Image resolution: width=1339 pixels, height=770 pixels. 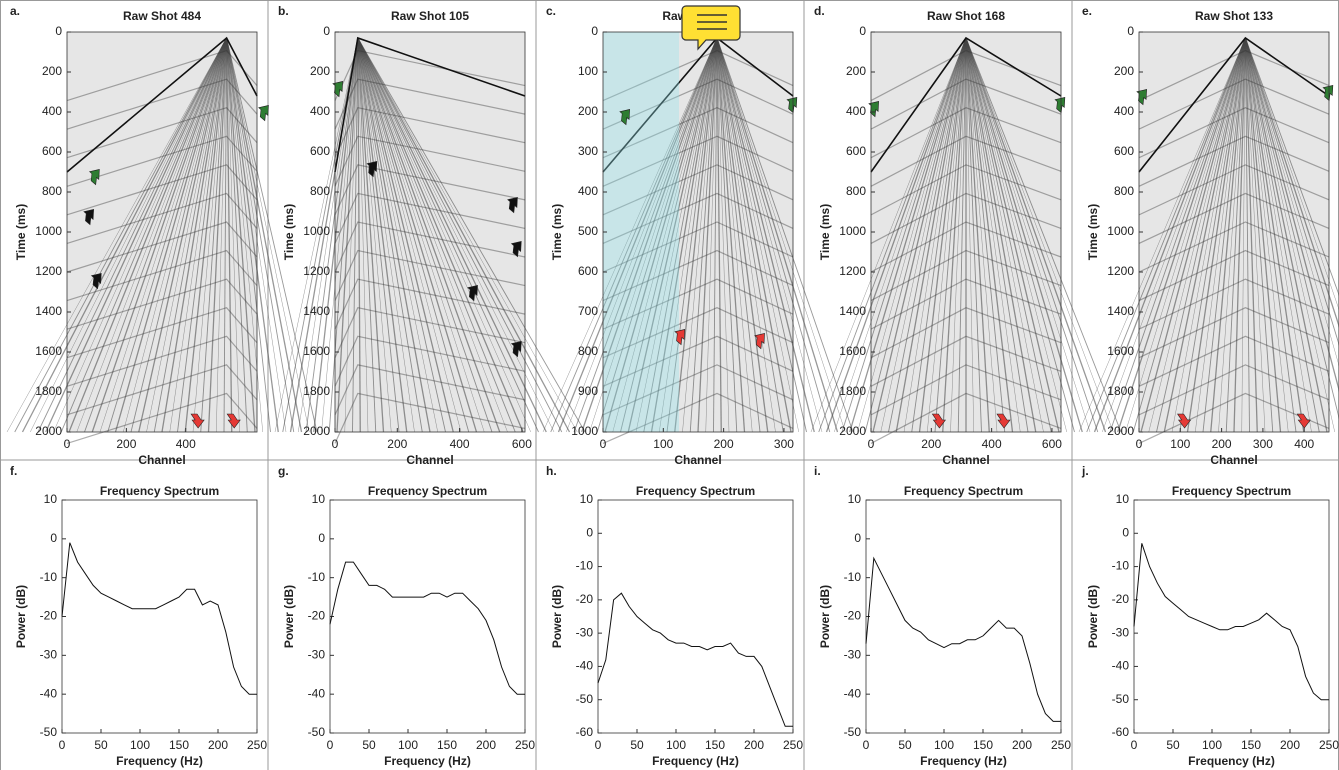 I want to click on y-tick-label: -50, so click(x=1121, y=699).